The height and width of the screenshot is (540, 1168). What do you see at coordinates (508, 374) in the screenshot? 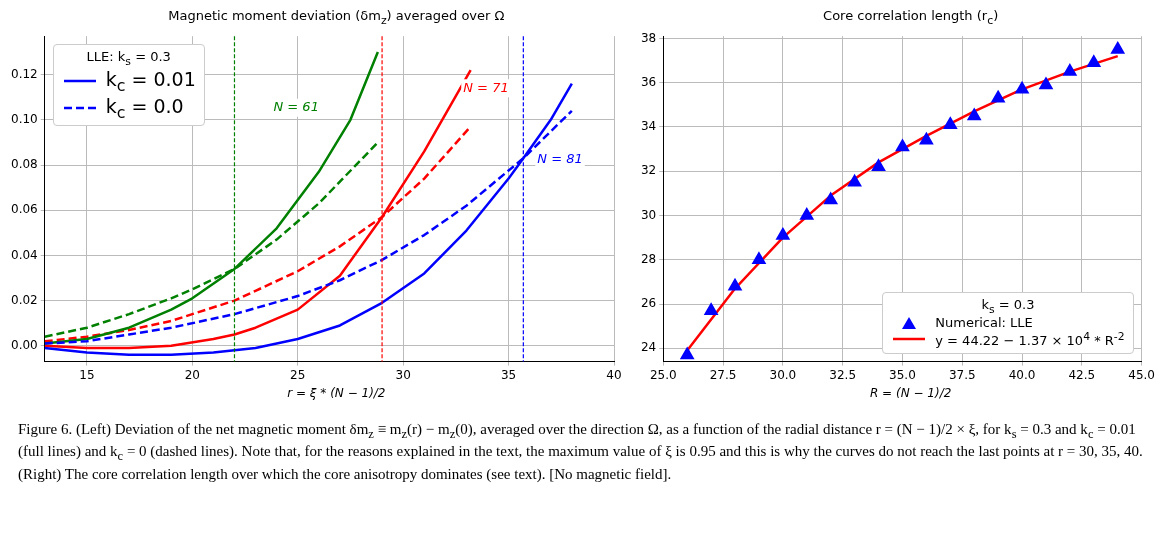
I see `x-tick-label: 35` at bounding box center [508, 374].